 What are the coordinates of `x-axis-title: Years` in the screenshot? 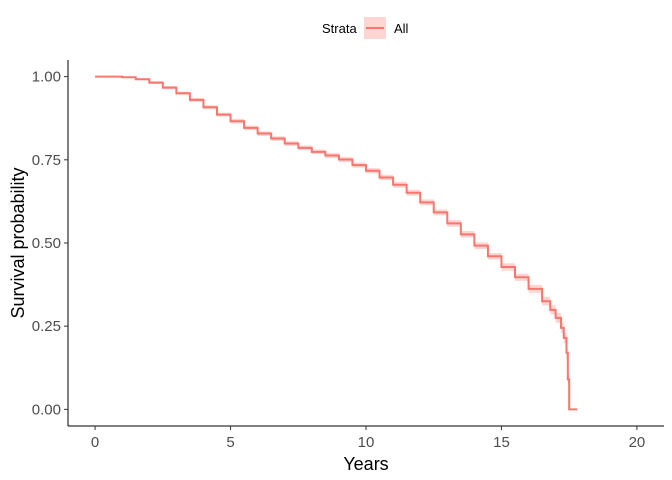 It's located at (365, 464).